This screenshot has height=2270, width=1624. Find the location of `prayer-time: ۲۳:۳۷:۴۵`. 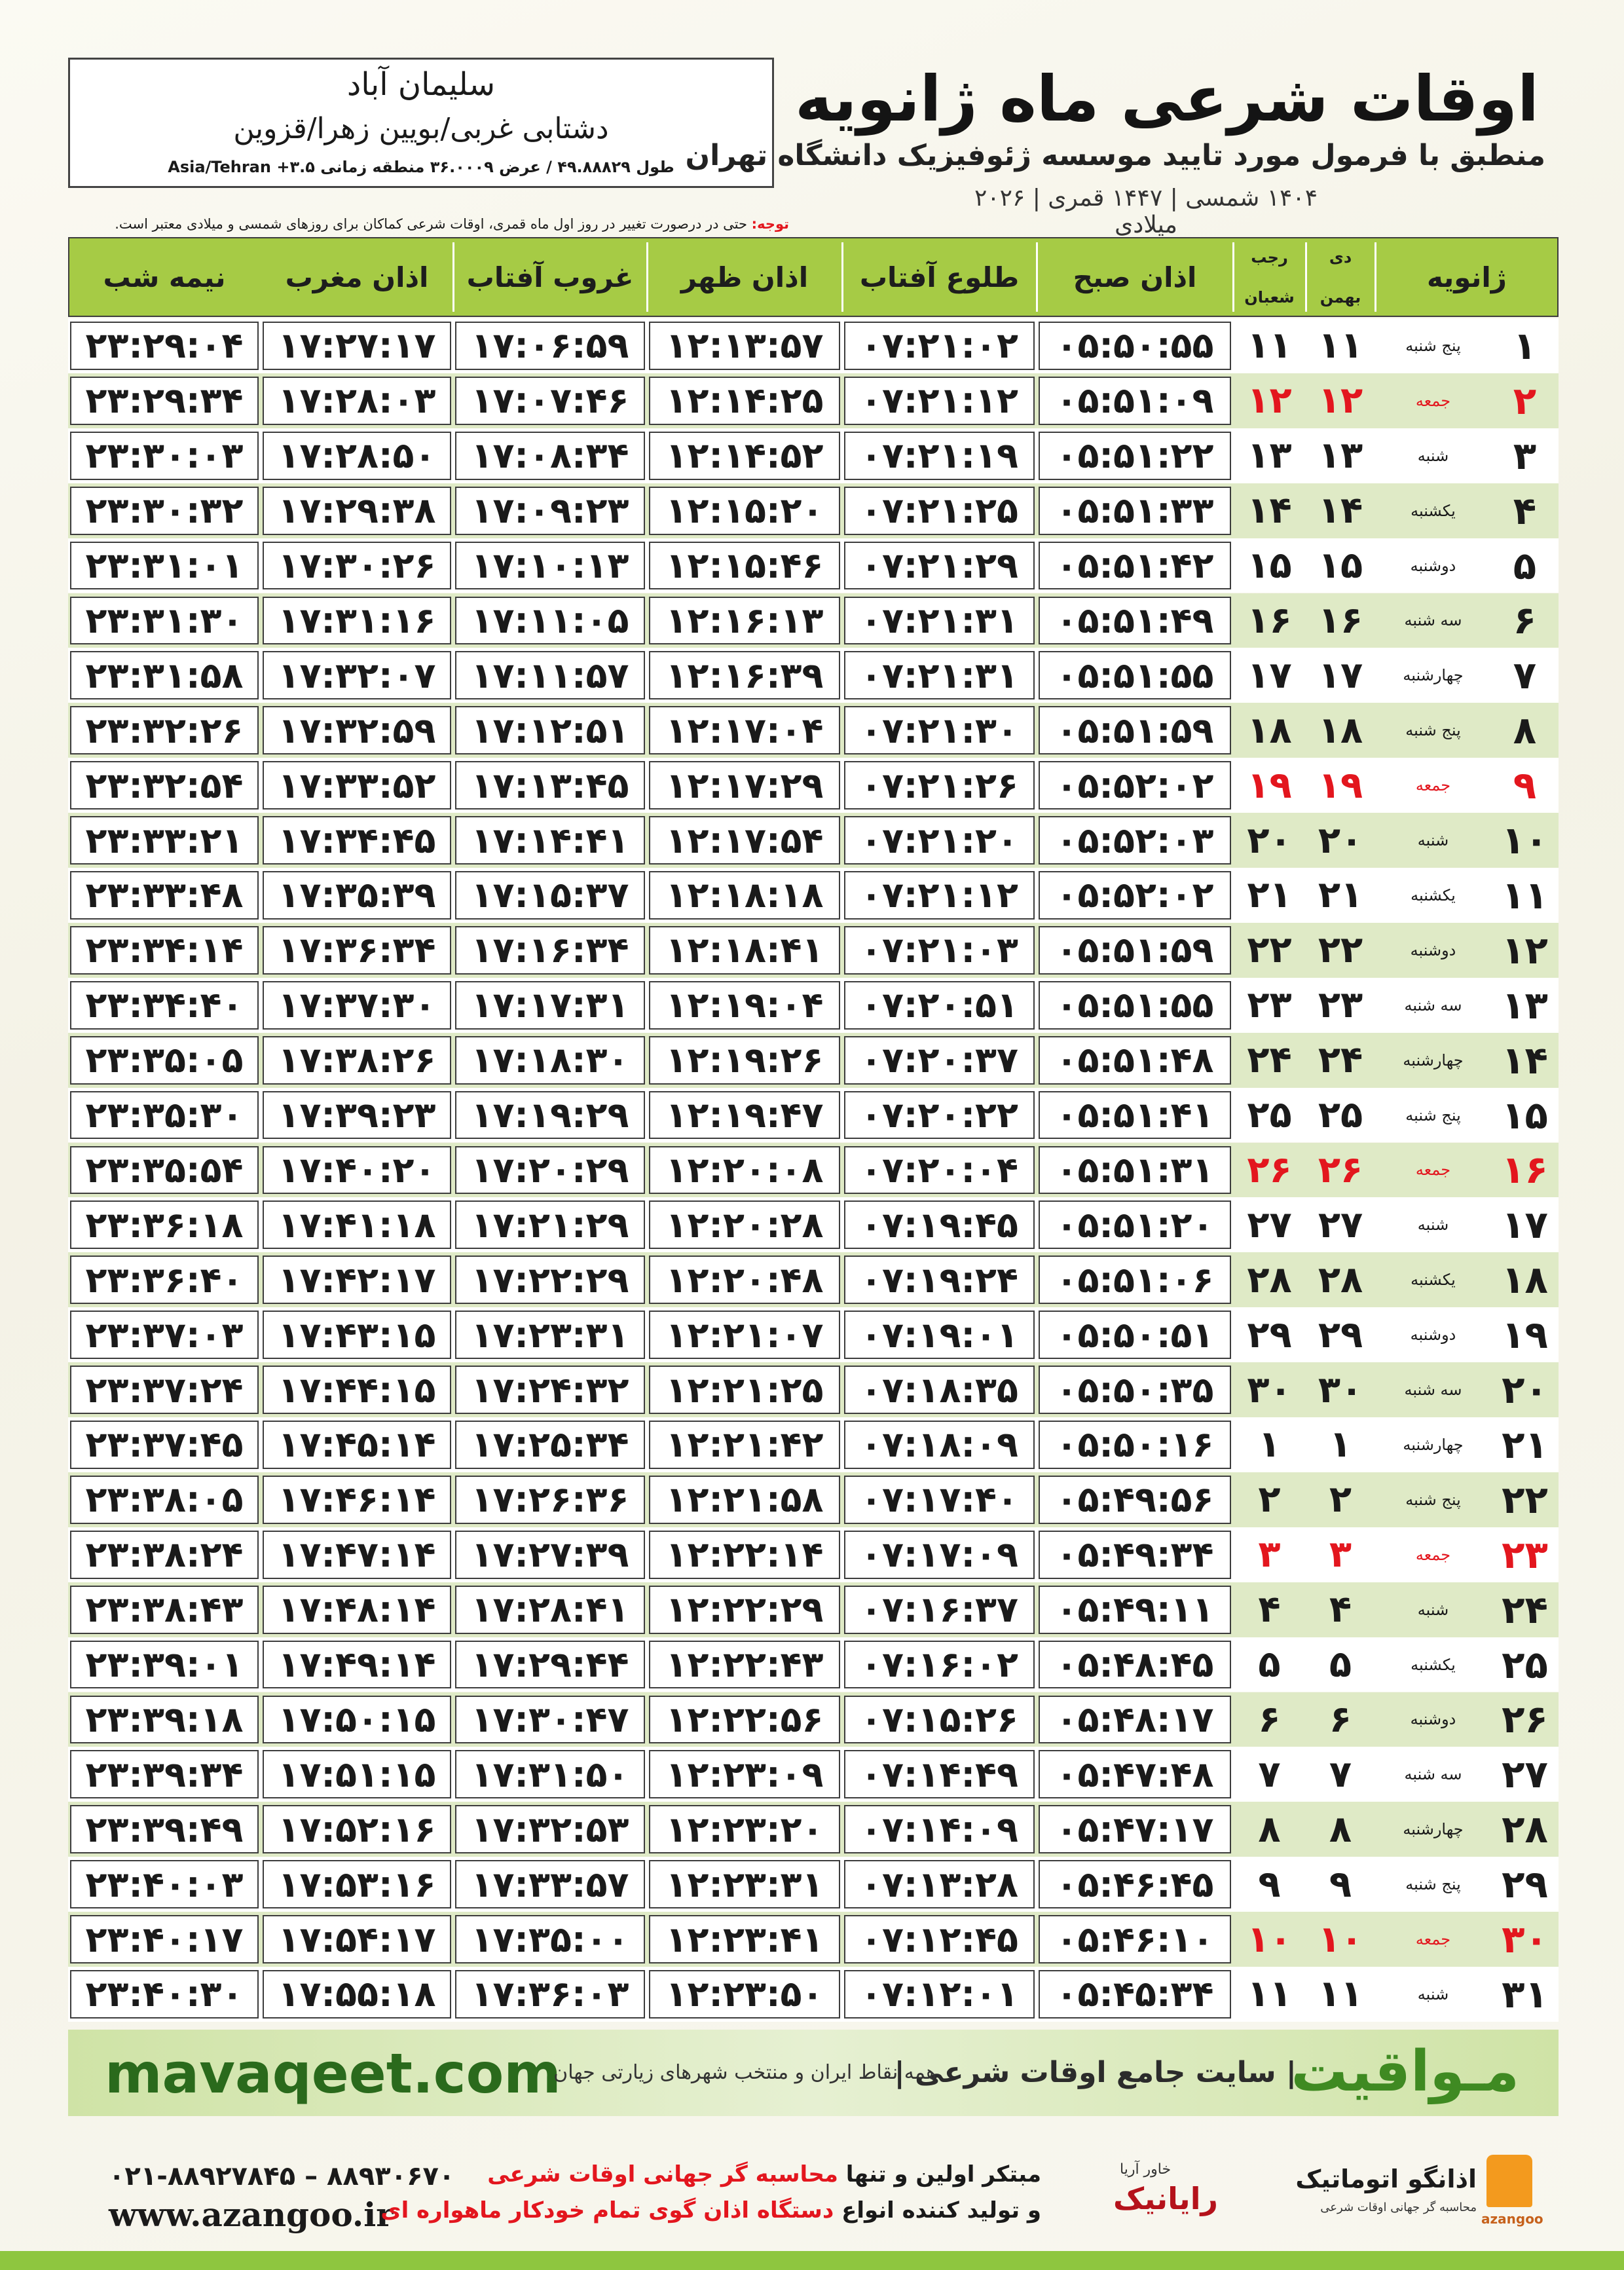

prayer-time: ۲۳:۳۷:۴۵ is located at coordinates (164, 1445).